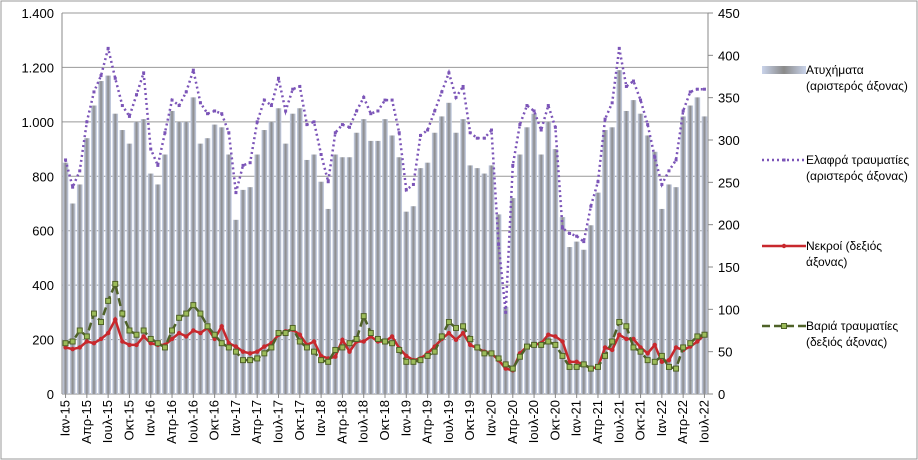  Describe the element at coordinates (43, 285) in the screenshot. I see `y-tick-label: 400` at that location.